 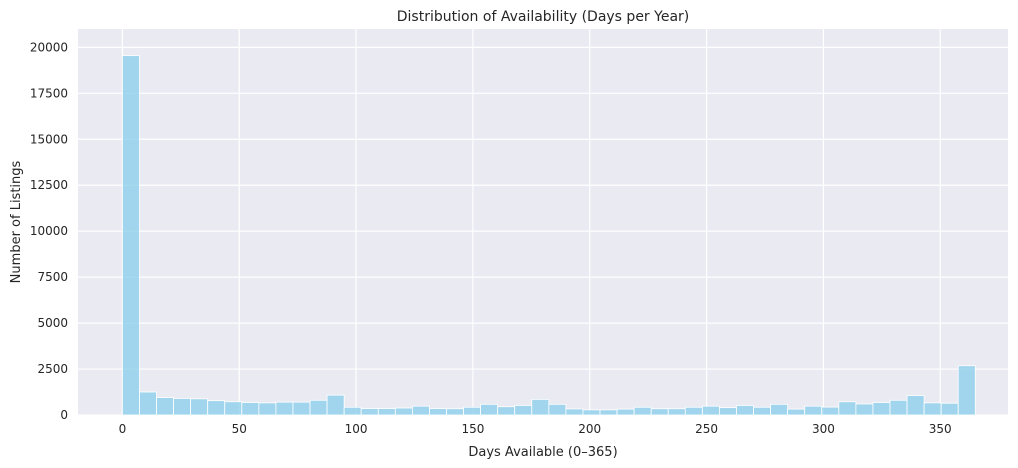 I want to click on y-tick-labels: 0 2500 5000 7500 10000 12500 15000 17500 20000, so click(x=49, y=231).